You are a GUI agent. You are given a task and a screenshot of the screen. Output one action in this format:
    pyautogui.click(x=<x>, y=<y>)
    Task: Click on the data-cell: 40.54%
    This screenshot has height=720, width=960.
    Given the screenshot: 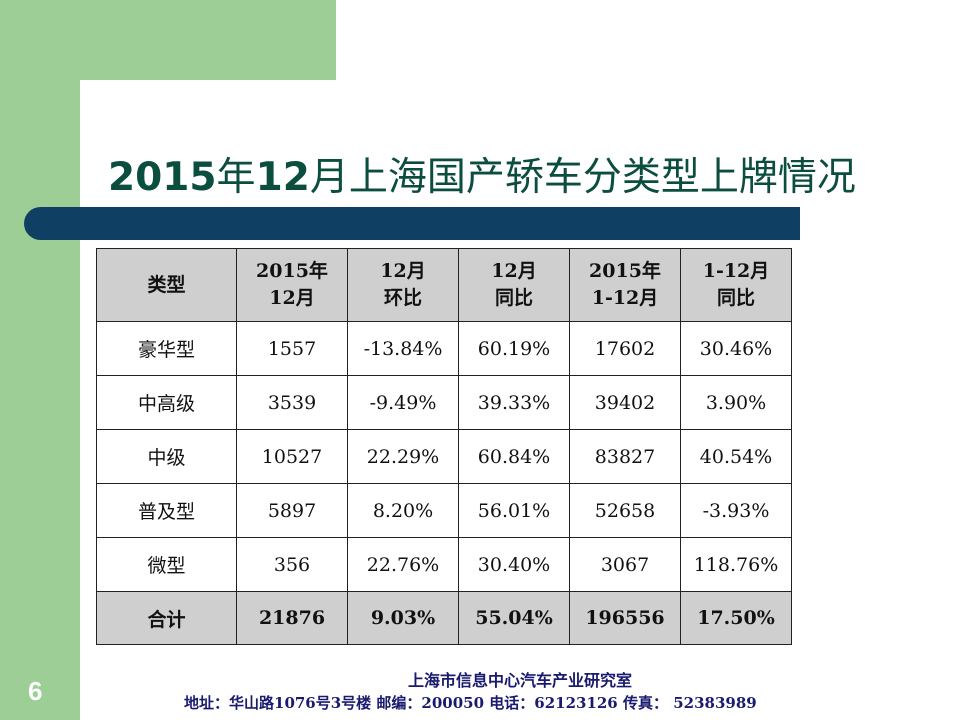 What is the action you would take?
    pyautogui.click(x=736, y=456)
    